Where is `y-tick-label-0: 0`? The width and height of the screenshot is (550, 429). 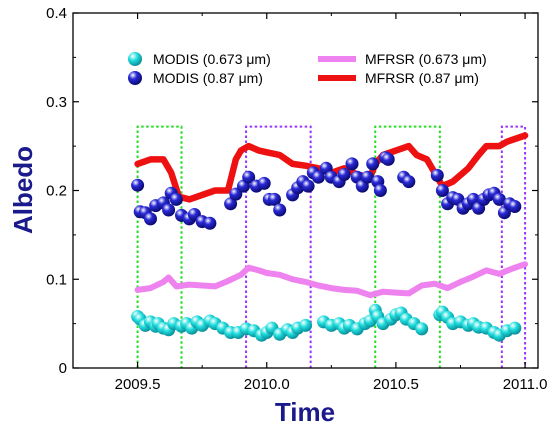
y-tick-label-0: 0 is located at coordinates (63, 368).